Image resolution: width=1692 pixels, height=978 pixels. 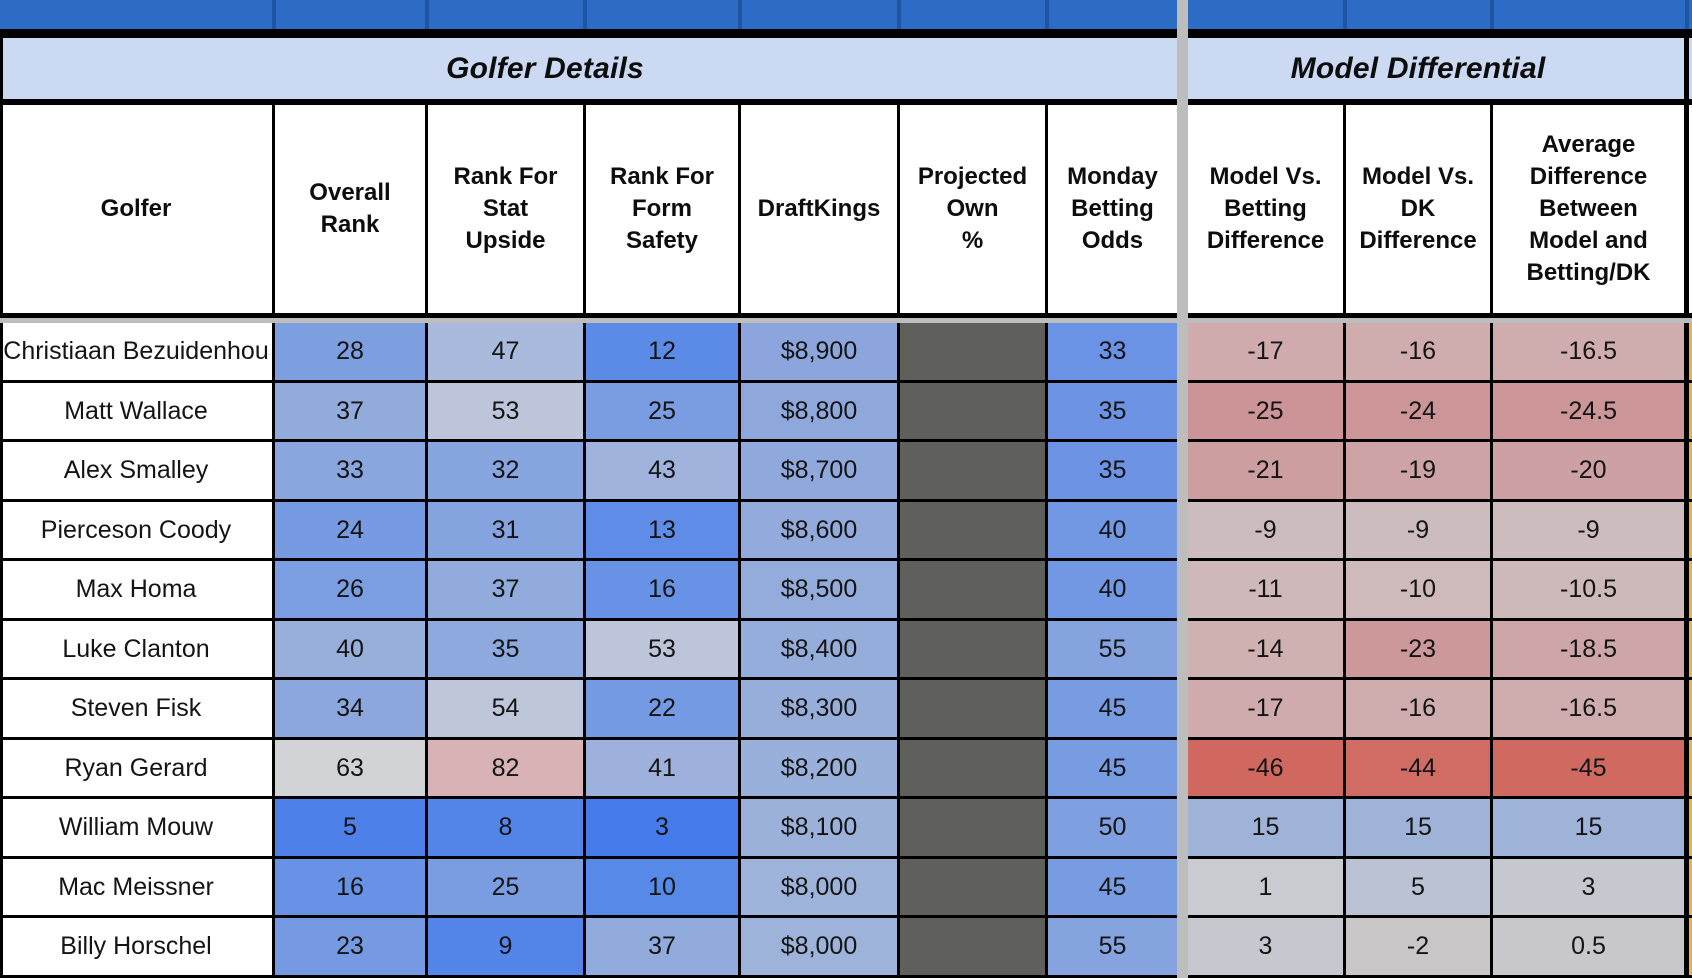 What do you see at coordinates (136, 470) in the screenshot?
I see `golfer-name-cell: Alex Smalley` at bounding box center [136, 470].